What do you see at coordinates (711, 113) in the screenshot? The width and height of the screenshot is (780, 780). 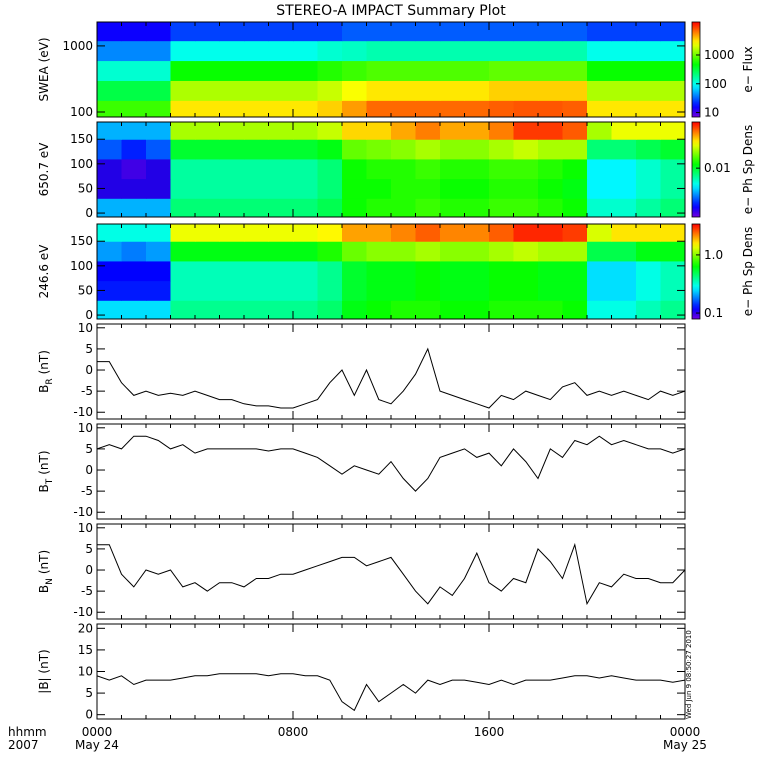 I see `colorbar-tick-label: 10` at bounding box center [711, 113].